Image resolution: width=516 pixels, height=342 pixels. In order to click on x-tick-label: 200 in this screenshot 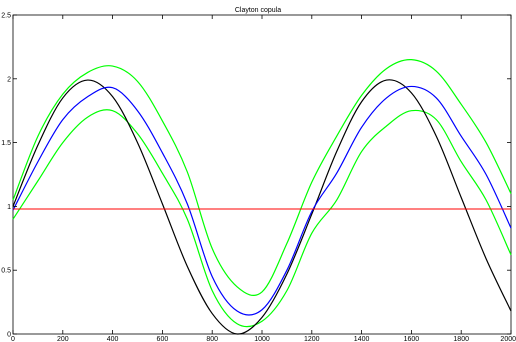, I will do `click(63, 339)`.